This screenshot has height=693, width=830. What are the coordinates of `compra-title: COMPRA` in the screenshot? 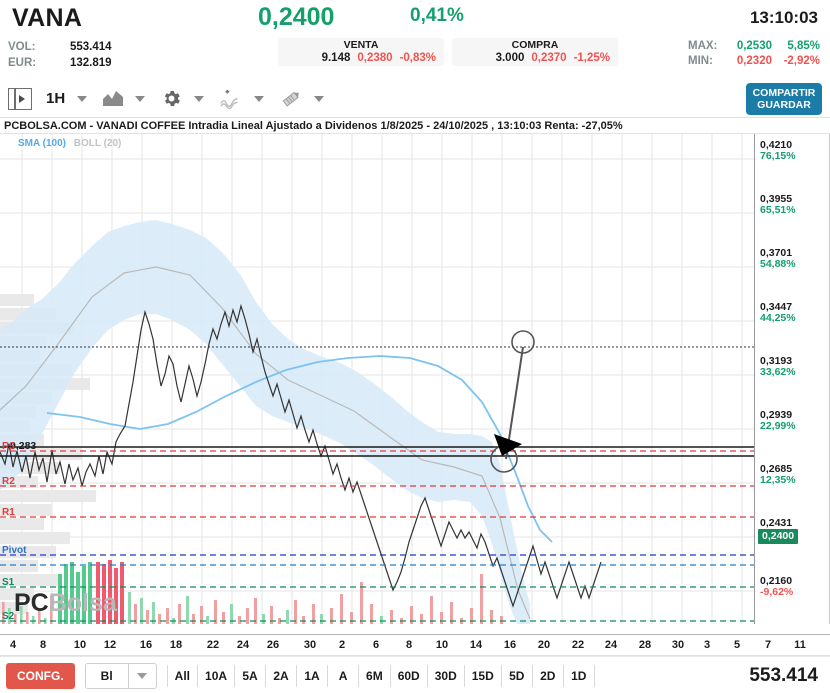 It's located at (535, 45).